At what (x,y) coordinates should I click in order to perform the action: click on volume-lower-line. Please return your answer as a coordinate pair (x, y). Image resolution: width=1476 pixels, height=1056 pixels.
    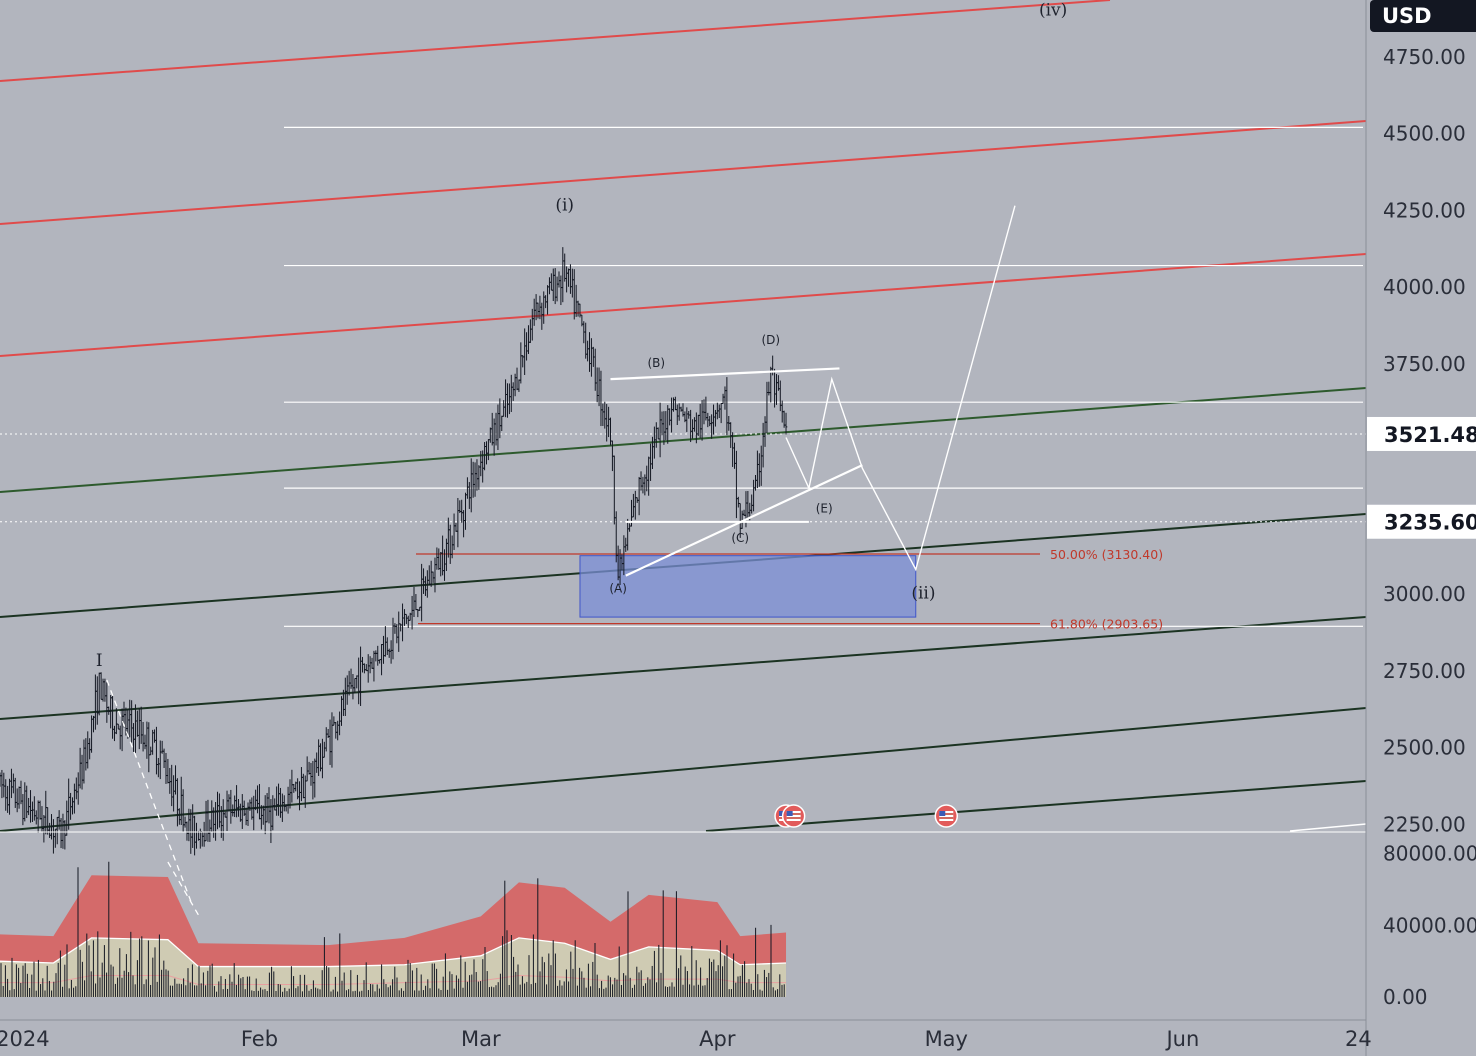
    Looking at the image, I should click on (393, 980).